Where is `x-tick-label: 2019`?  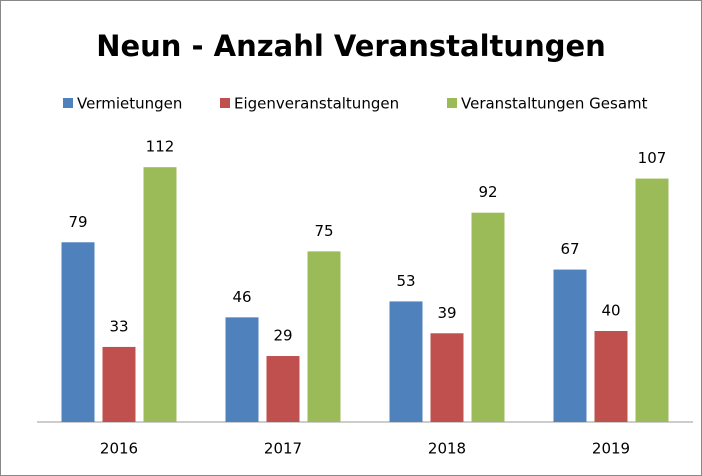
x-tick-label: 2019 is located at coordinates (611, 449).